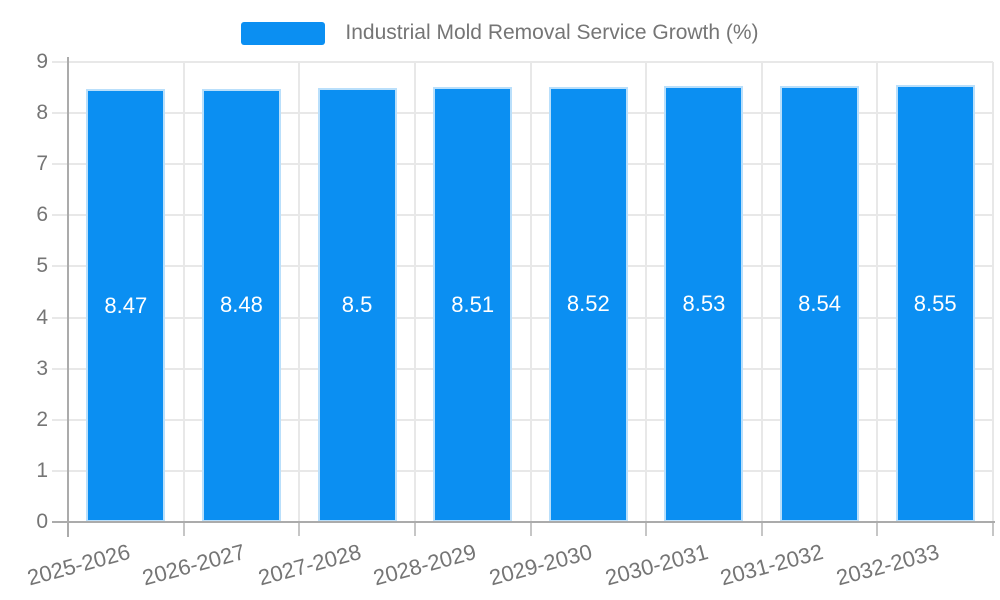 This screenshot has width=1000, height=600. What do you see at coordinates (309, 565) in the screenshot?
I see `x-category-label: 2027-2028` at bounding box center [309, 565].